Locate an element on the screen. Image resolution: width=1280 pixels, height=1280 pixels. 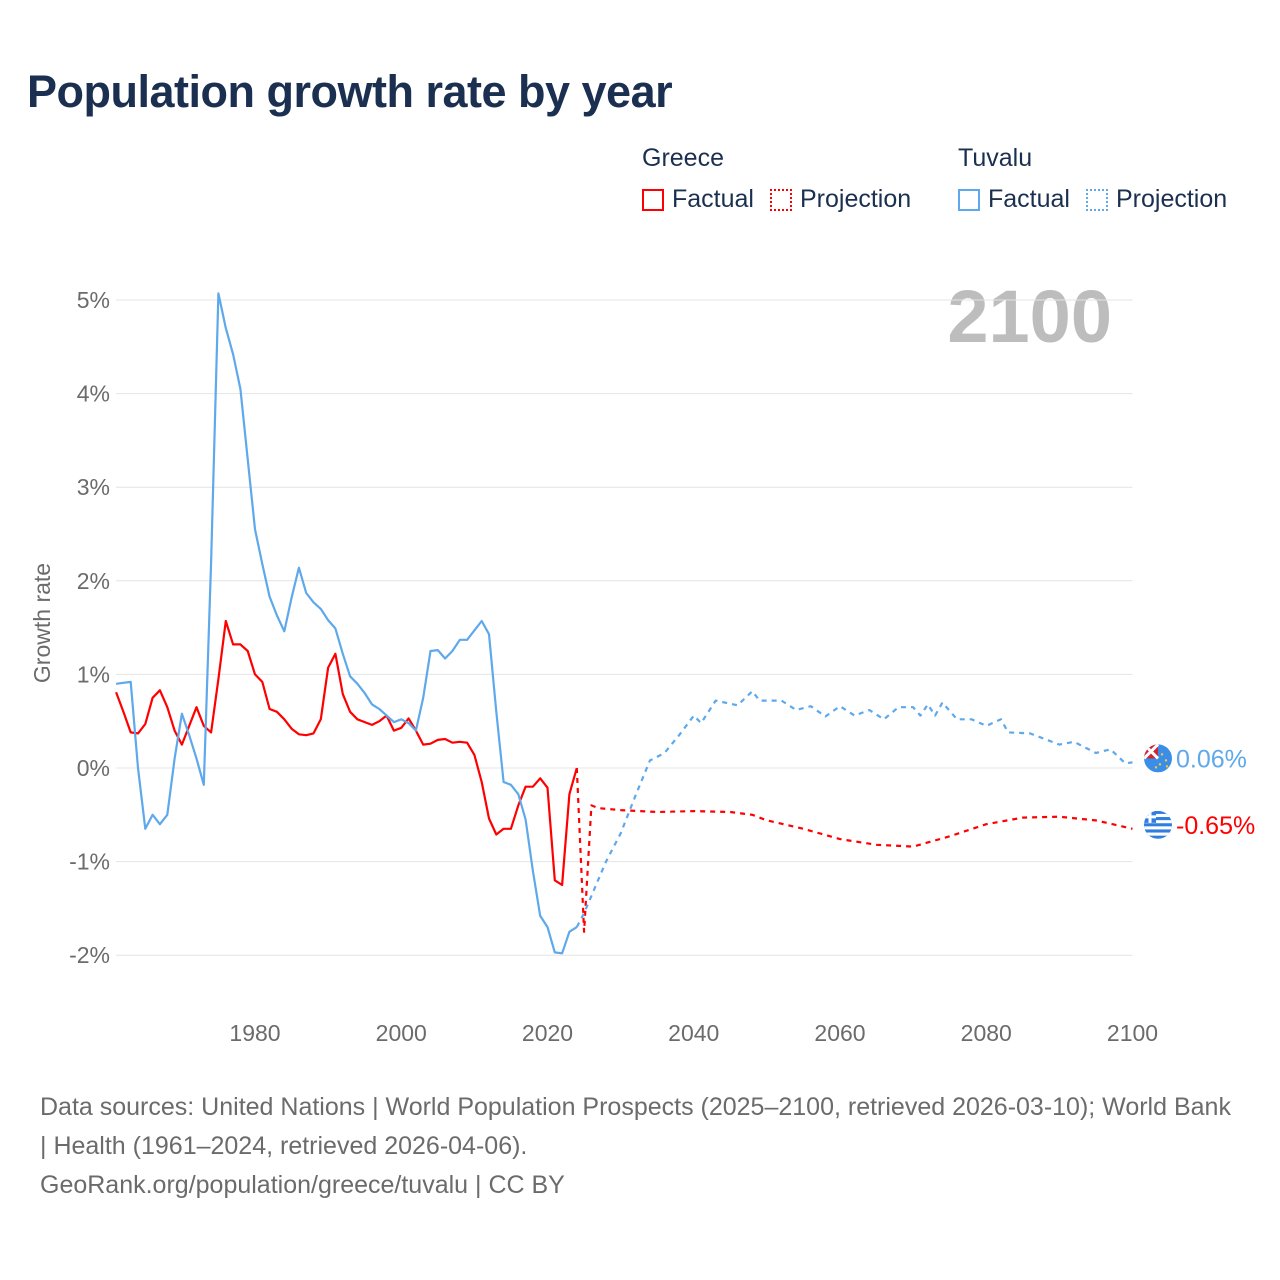
y-tick-label: 3% is located at coordinates (93, 487).